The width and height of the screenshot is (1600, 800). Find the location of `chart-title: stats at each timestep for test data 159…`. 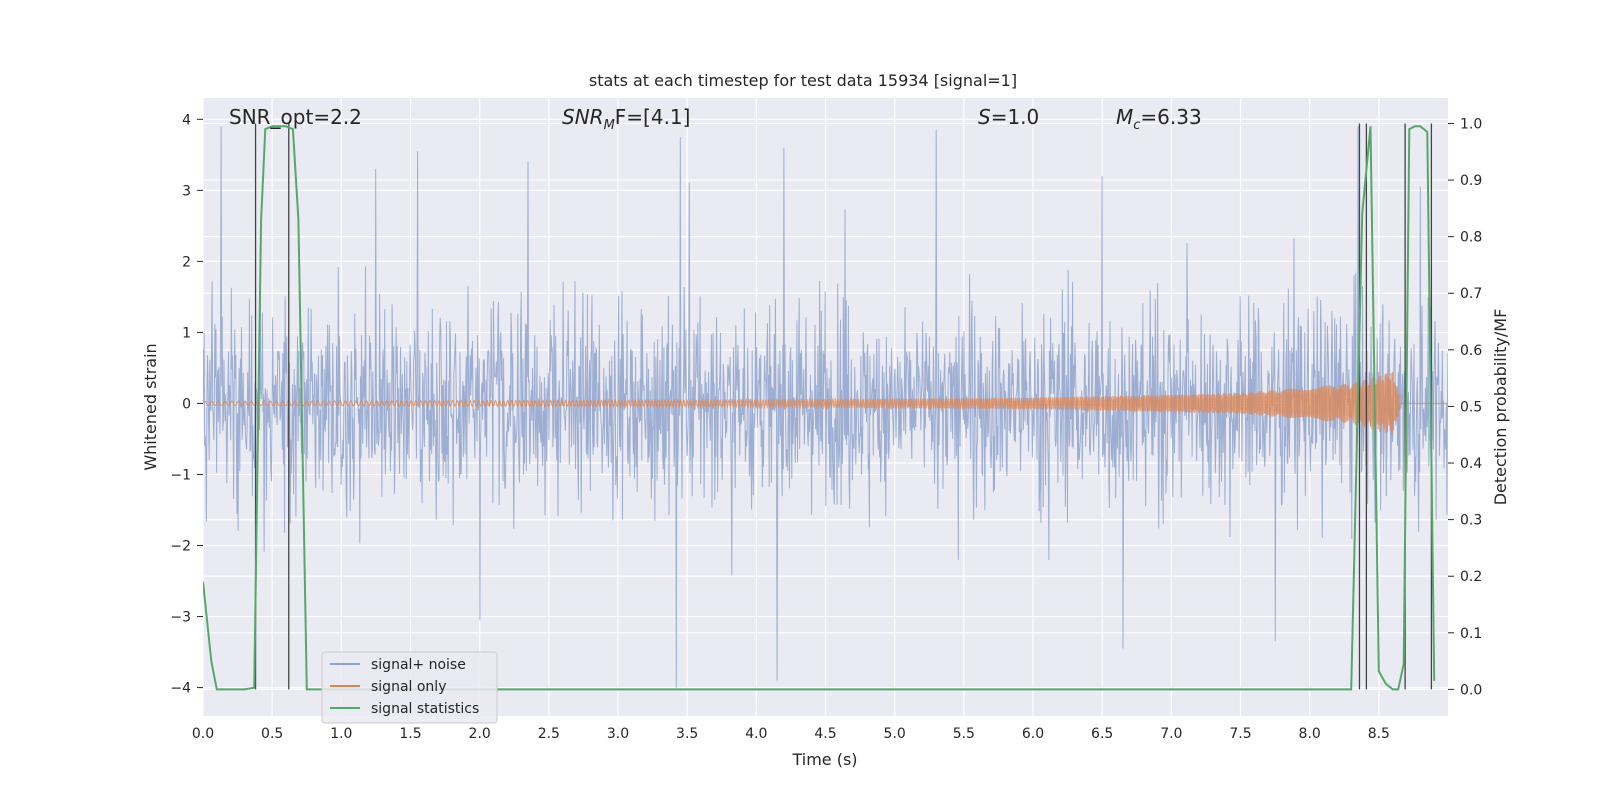

chart-title: stats at each timestep for test data 159… is located at coordinates (803, 80).